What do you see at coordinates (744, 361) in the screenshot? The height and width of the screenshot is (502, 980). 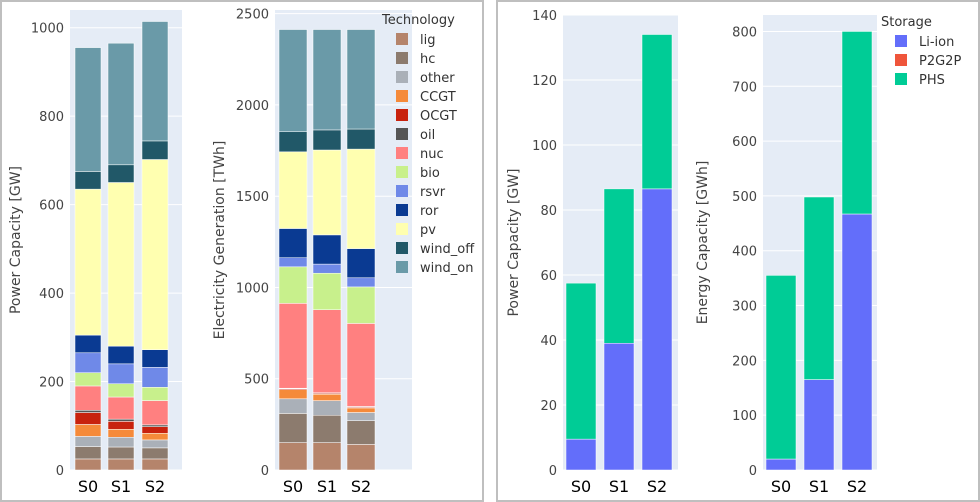 I see `y-tick-label: 200` at bounding box center [744, 361].